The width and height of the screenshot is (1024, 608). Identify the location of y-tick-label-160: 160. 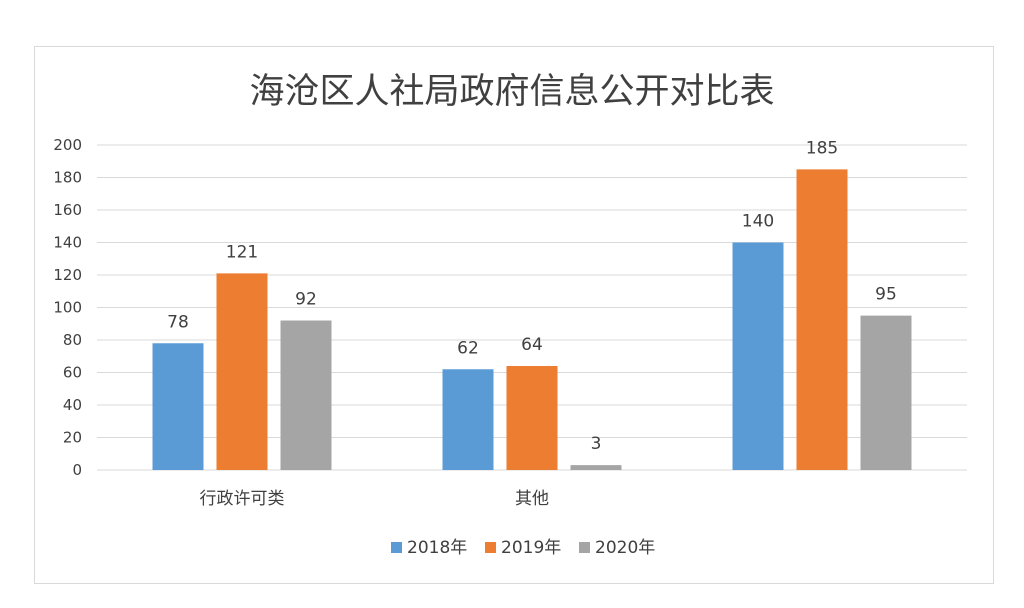
(67, 210).